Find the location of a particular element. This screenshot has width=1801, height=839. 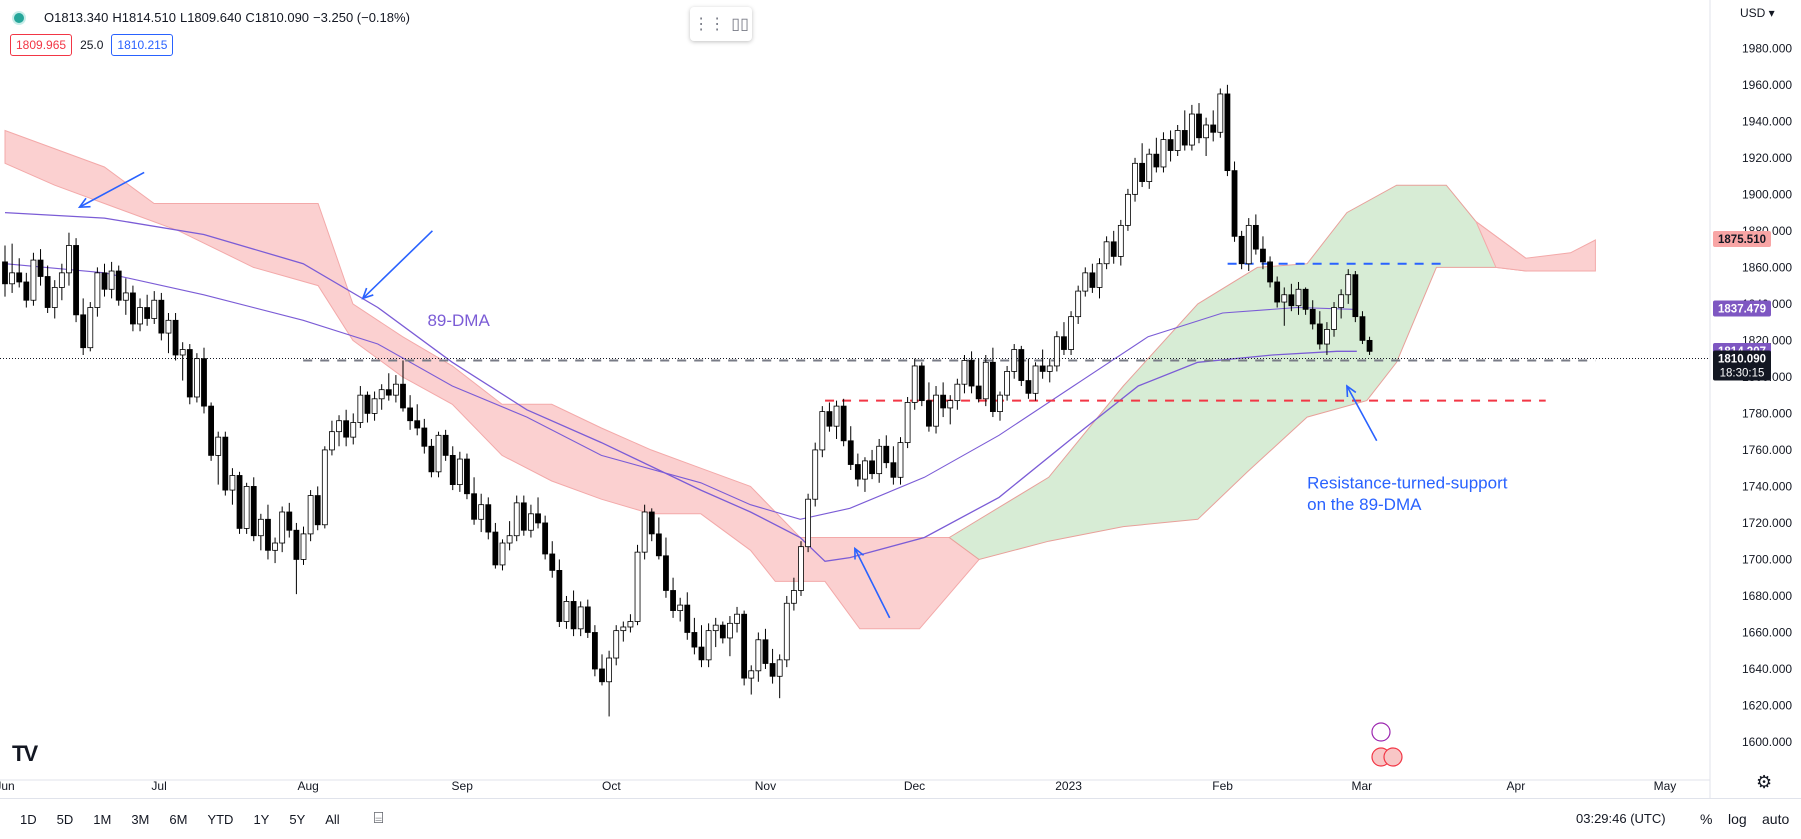

bearish-cloud-future is located at coordinates (1535, 246).